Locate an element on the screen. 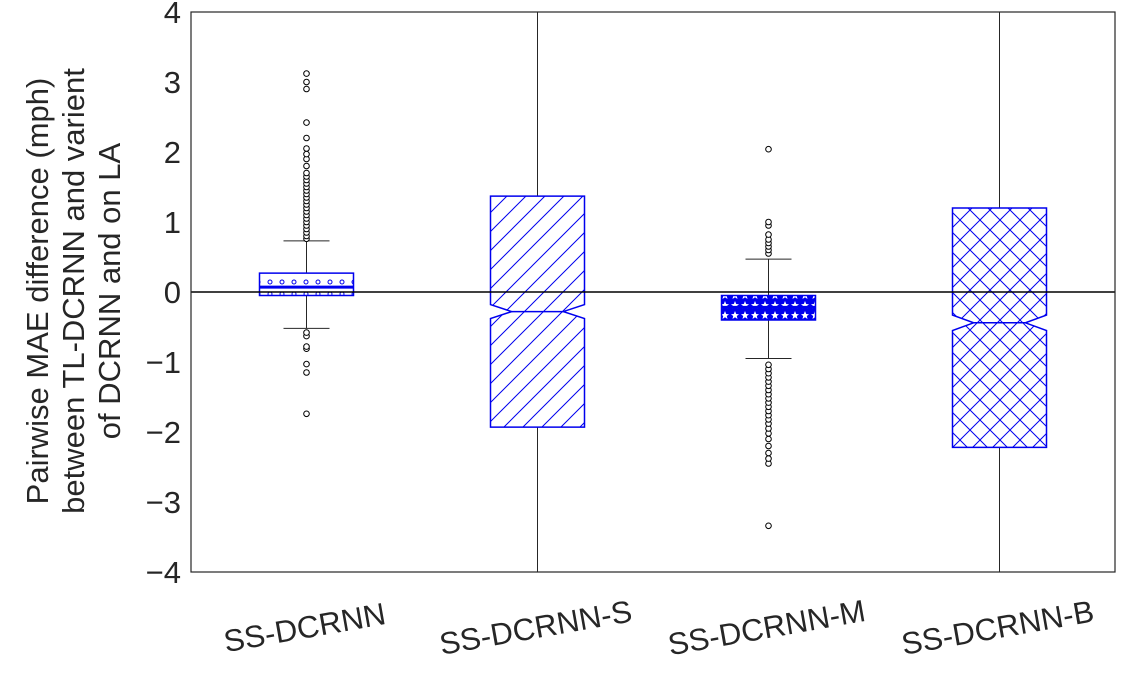 The height and width of the screenshot is (676, 1127). y-tick-label: −1 is located at coordinates (163, 362).